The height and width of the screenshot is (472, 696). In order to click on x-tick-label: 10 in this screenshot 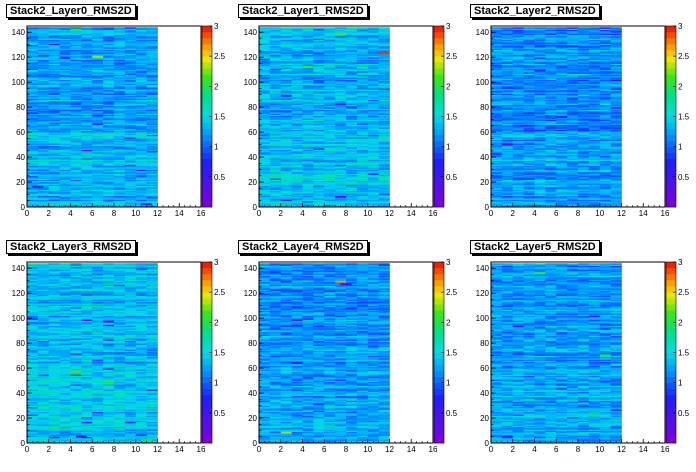, I will do `click(135, 213)`.